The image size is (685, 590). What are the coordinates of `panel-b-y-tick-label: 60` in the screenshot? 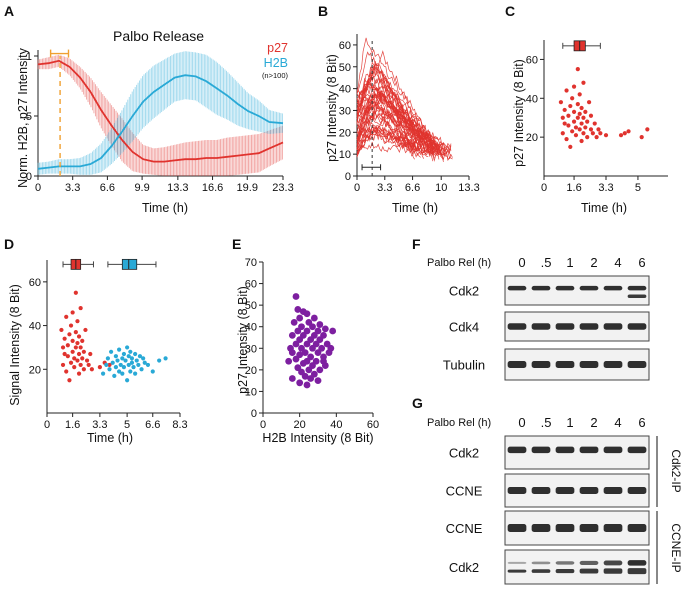 It's located at (345, 46).